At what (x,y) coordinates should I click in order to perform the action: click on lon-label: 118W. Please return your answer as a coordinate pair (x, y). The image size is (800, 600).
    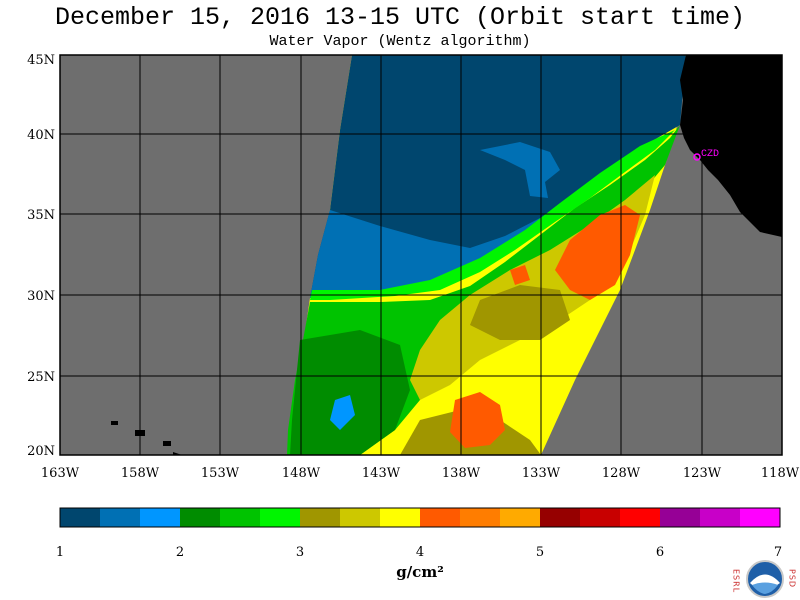
    Looking at the image, I should click on (780, 473).